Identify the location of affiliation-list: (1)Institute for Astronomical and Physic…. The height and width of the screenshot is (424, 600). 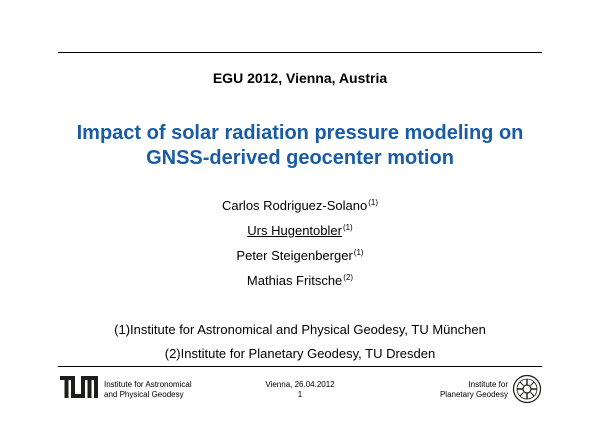
(300, 344).